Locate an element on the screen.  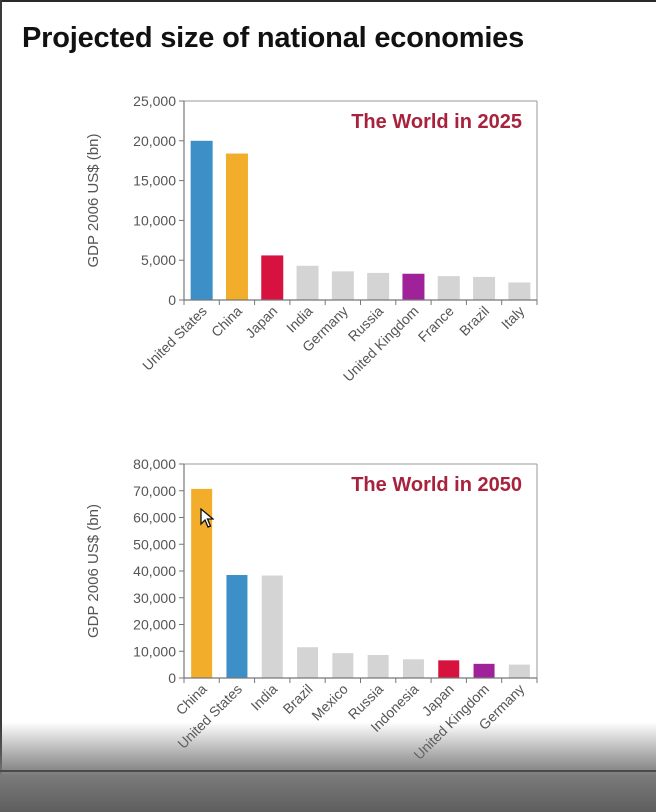
y-tick-label: 60,000 is located at coordinates (154, 518).